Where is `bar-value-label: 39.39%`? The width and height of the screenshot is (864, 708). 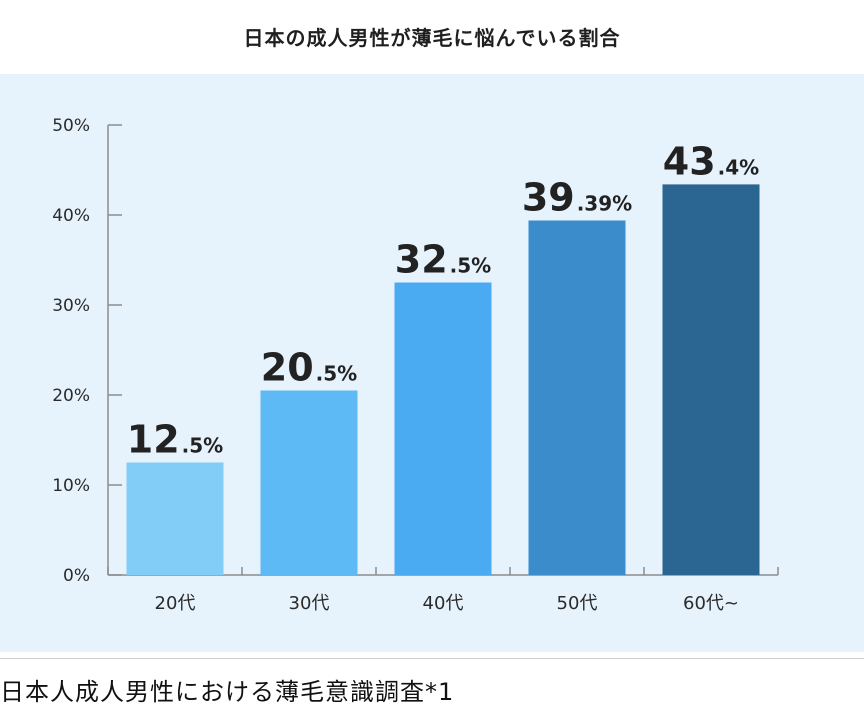
bar-value-label: 39.39% is located at coordinates (577, 197).